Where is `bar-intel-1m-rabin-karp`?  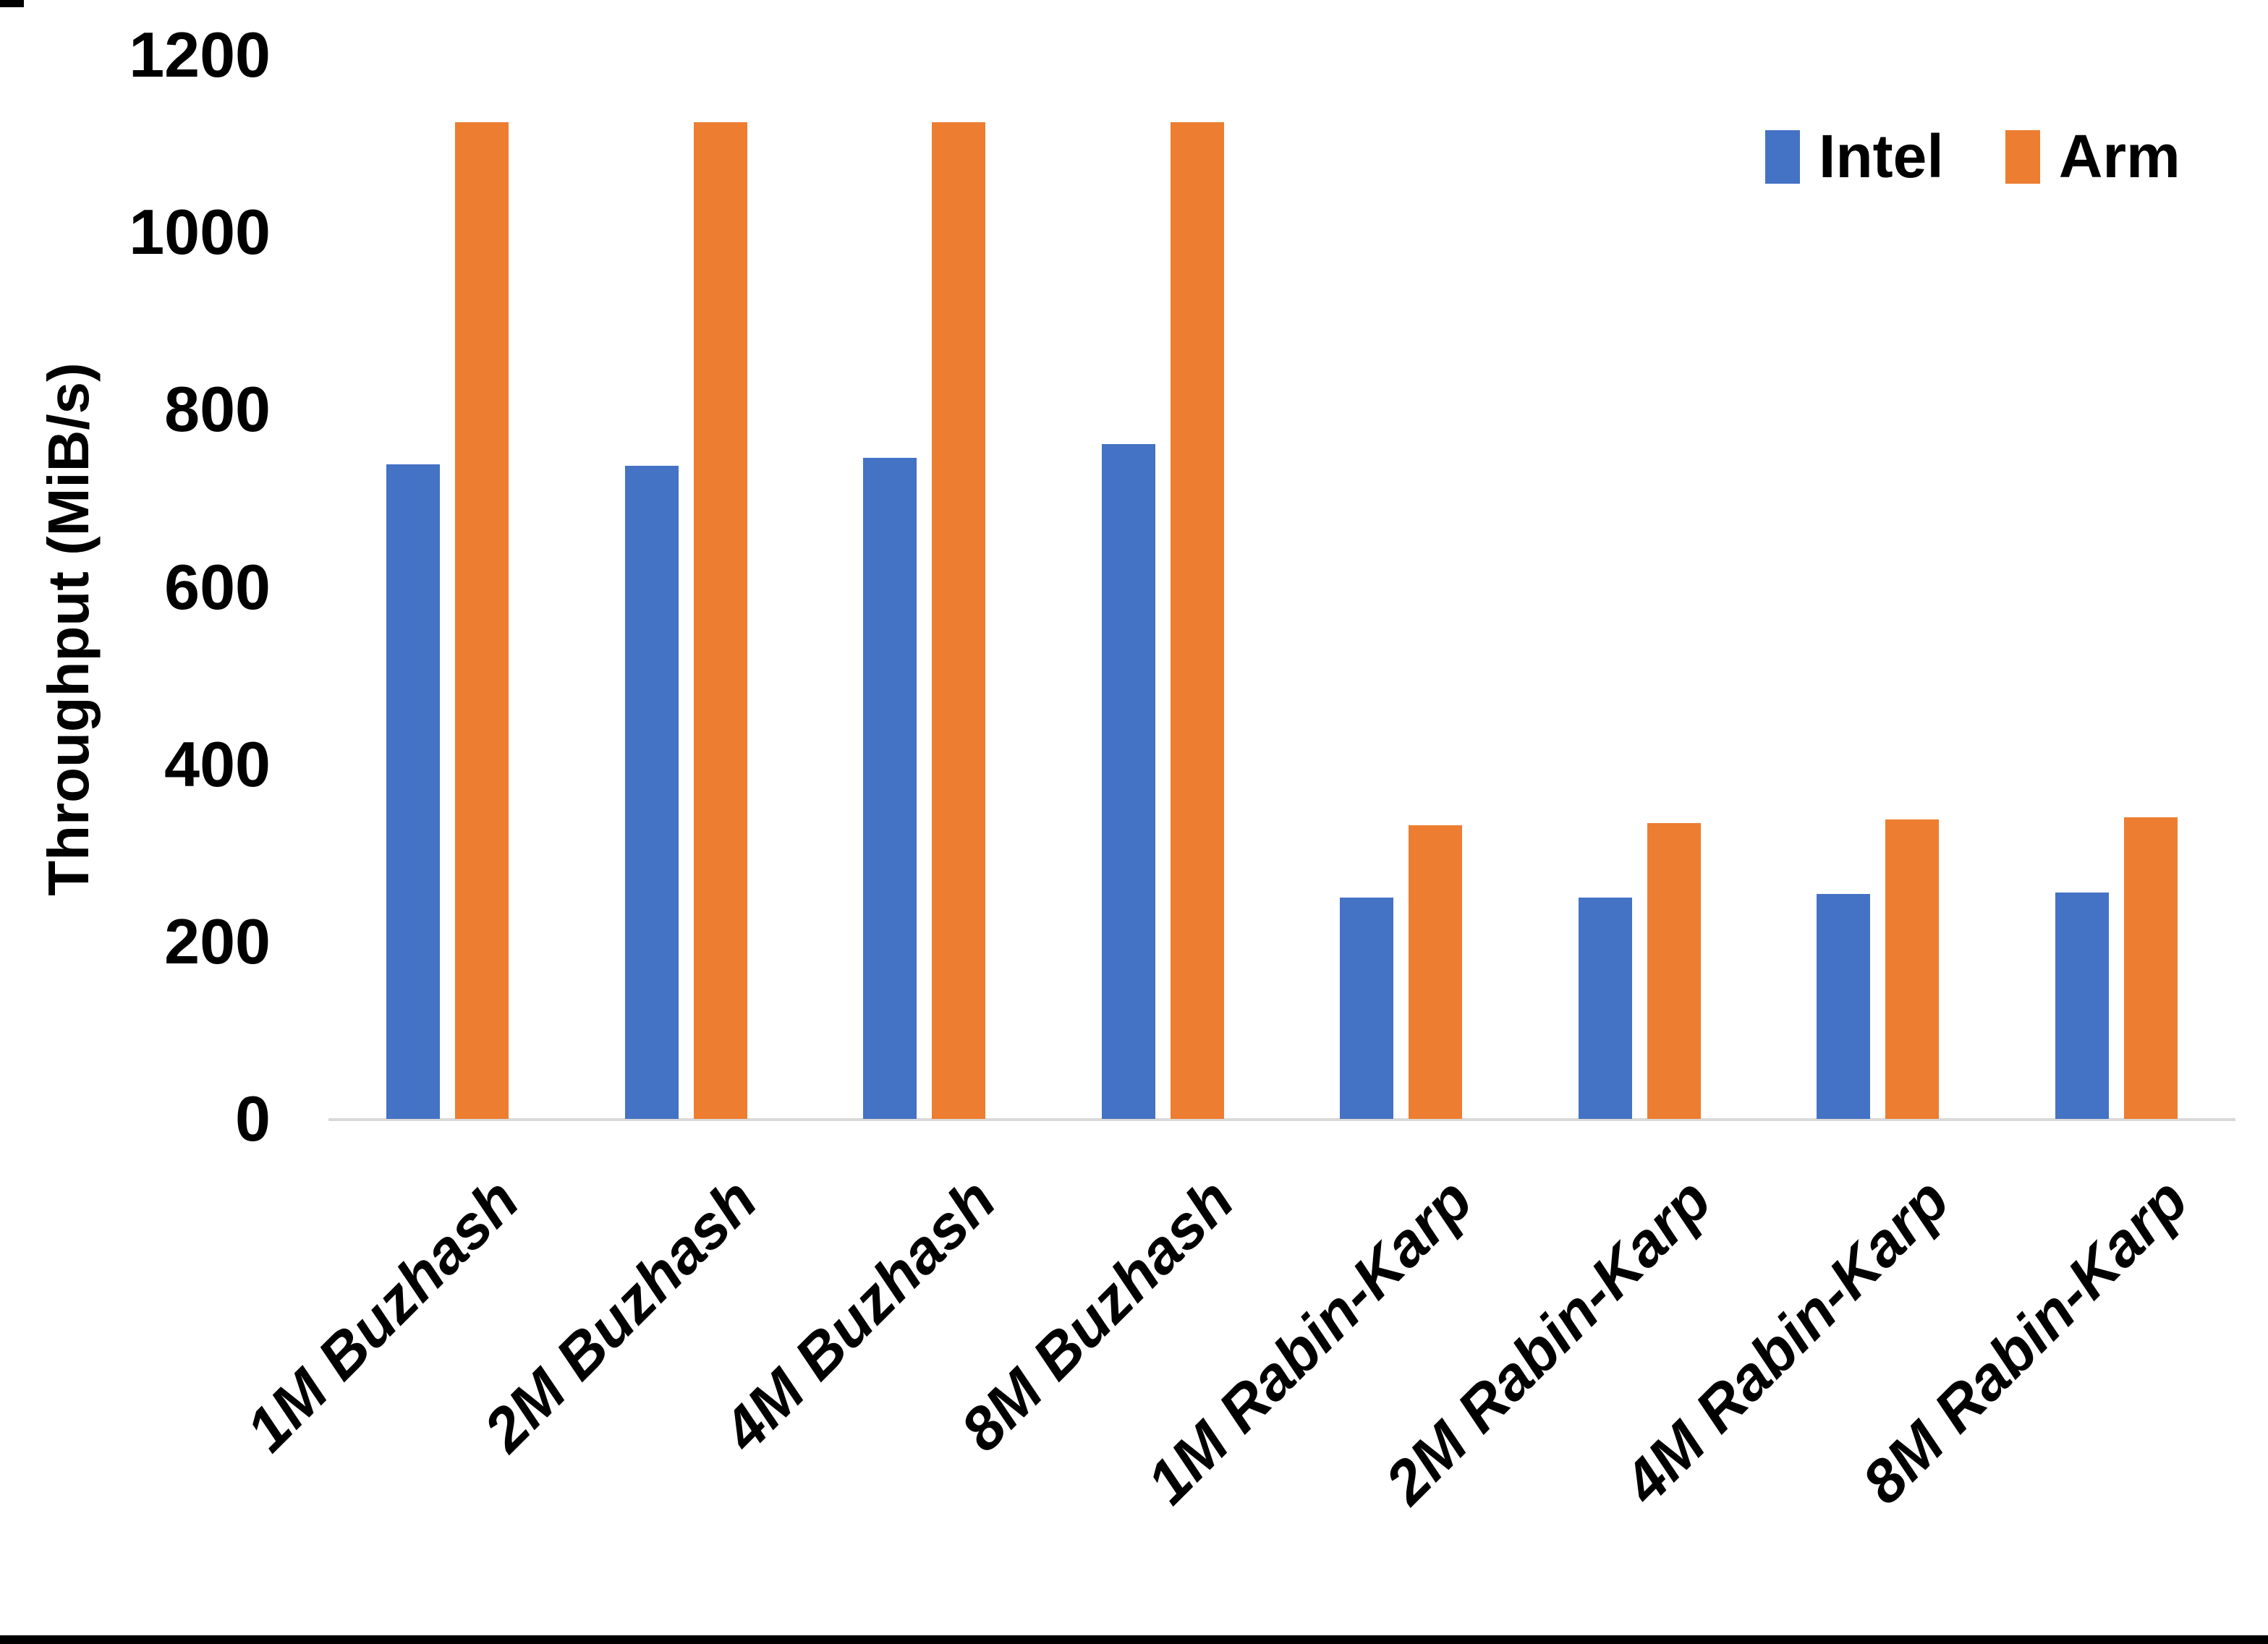
bar-intel-1m-rabin-karp is located at coordinates (1367, 1008).